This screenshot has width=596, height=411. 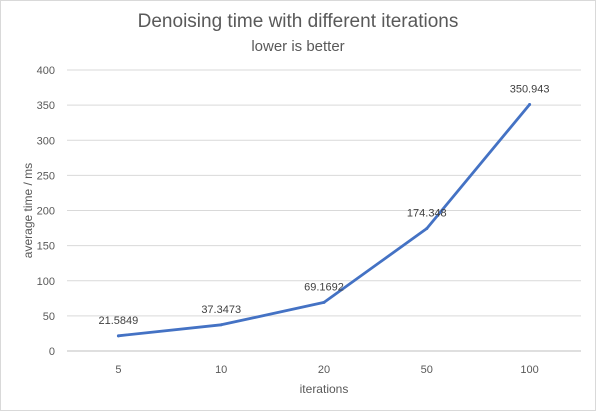 I want to click on x-tick-label: 10, so click(x=221, y=370).